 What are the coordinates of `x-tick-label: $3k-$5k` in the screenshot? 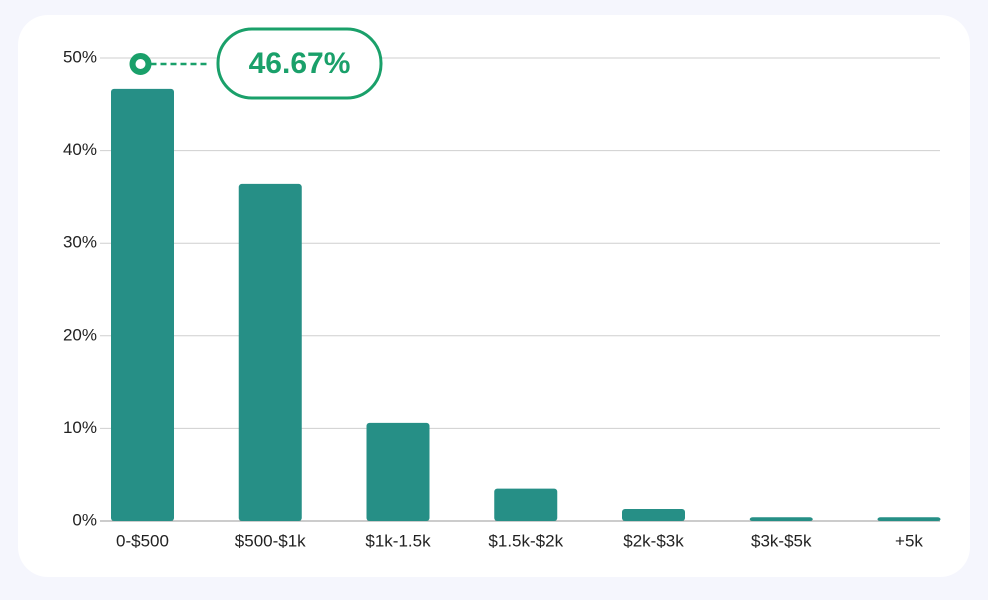 It's located at (781, 540).